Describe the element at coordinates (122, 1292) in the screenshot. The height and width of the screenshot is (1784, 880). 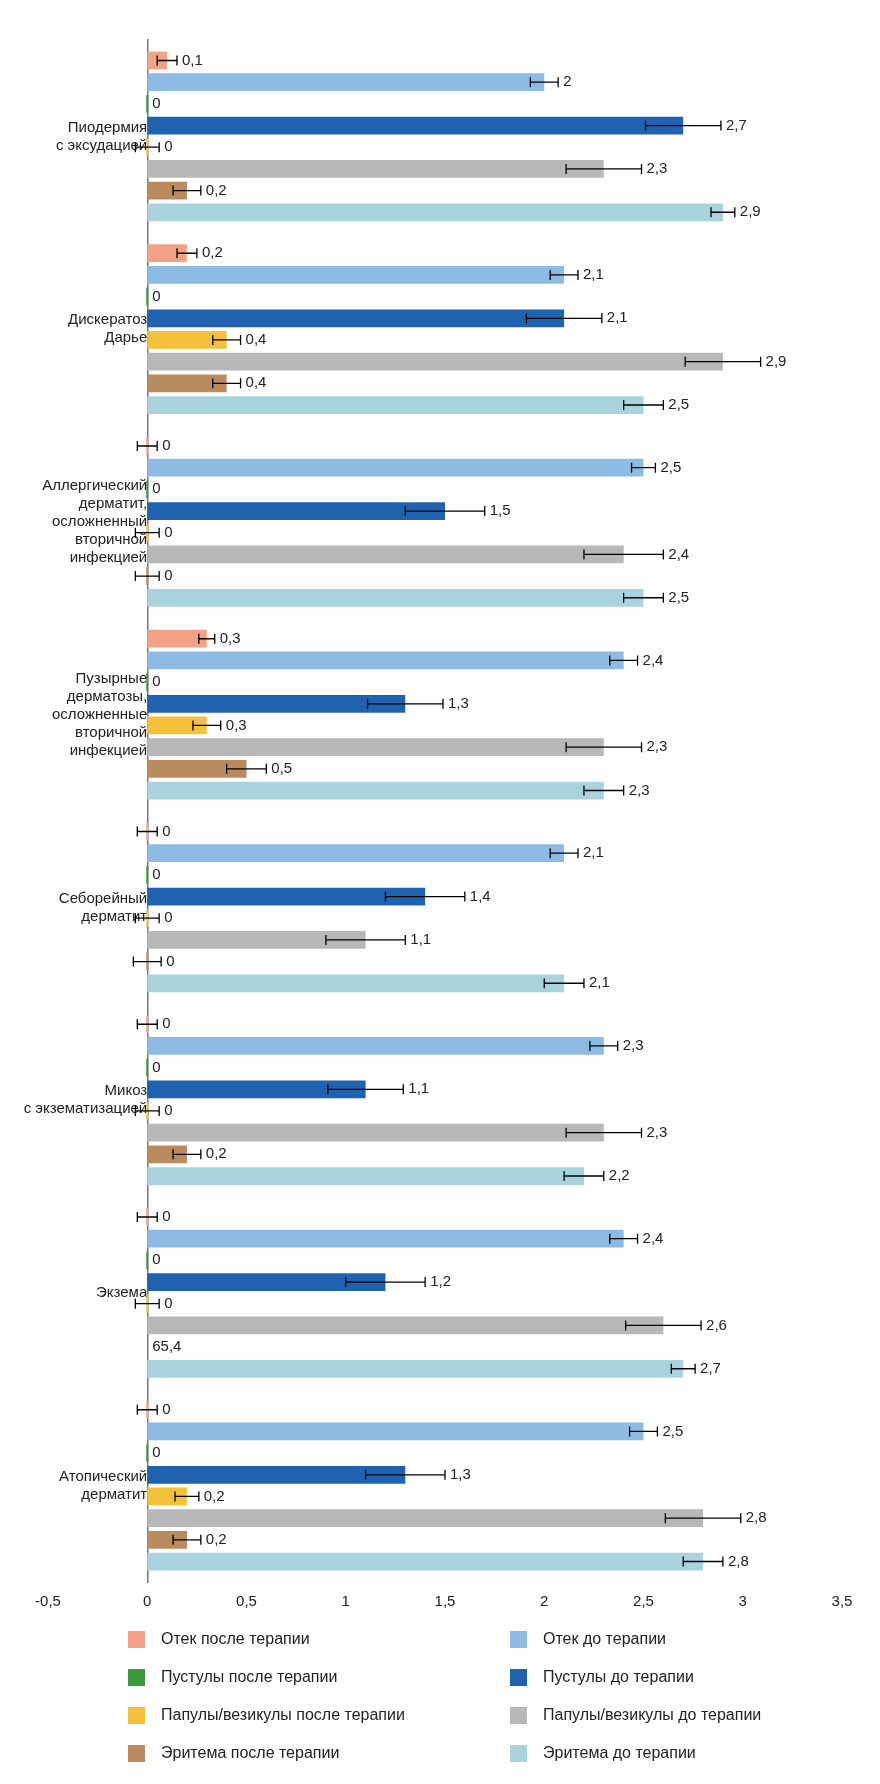
I see `y-tick-label: Экзема` at that location.